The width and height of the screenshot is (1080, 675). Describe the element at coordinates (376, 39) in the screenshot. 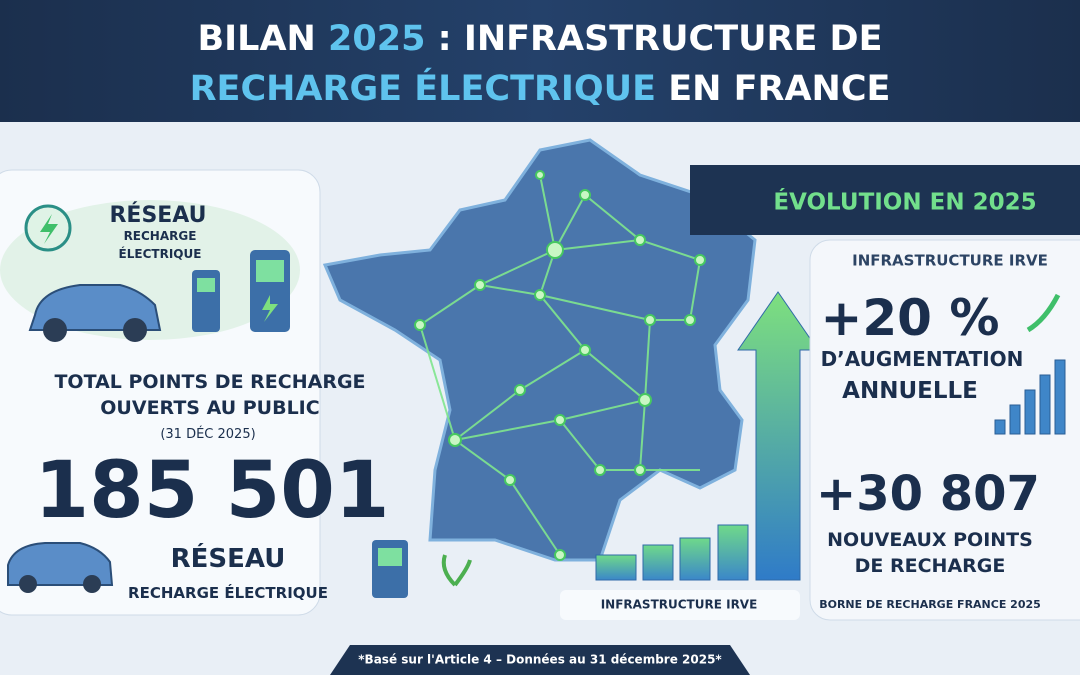

I see `title-part: 2025` at that location.